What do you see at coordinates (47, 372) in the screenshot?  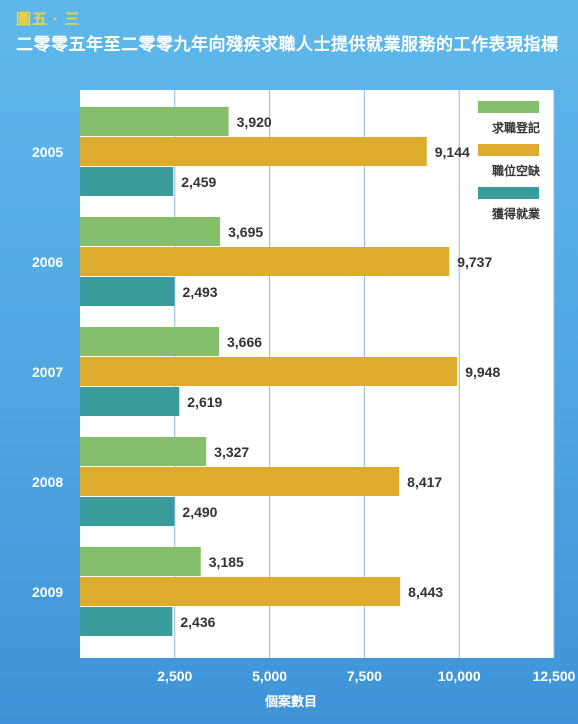 I see `y-tick-label: 2007` at bounding box center [47, 372].